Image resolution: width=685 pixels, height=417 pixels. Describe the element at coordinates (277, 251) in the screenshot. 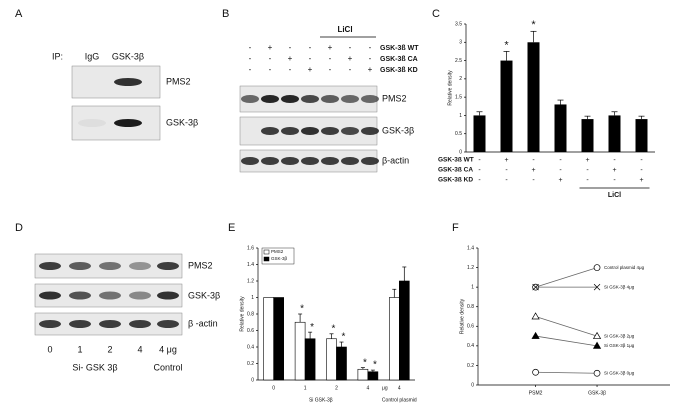

I see `legend-label: PMS2` at that location.